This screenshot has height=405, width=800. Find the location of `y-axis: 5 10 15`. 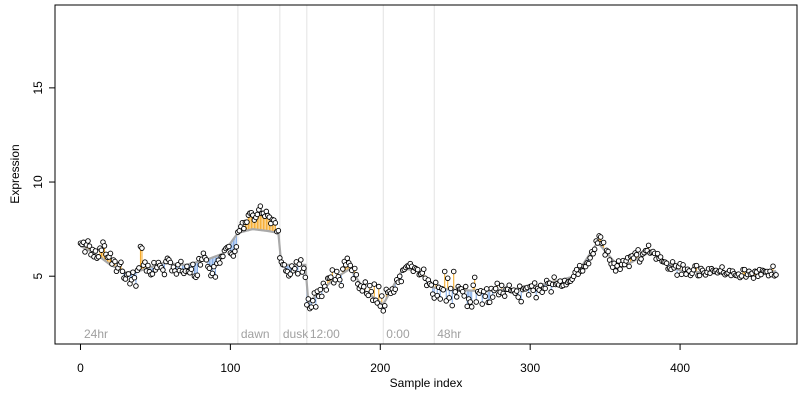

y-axis: 5 10 15 is located at coordinates (43, 180).